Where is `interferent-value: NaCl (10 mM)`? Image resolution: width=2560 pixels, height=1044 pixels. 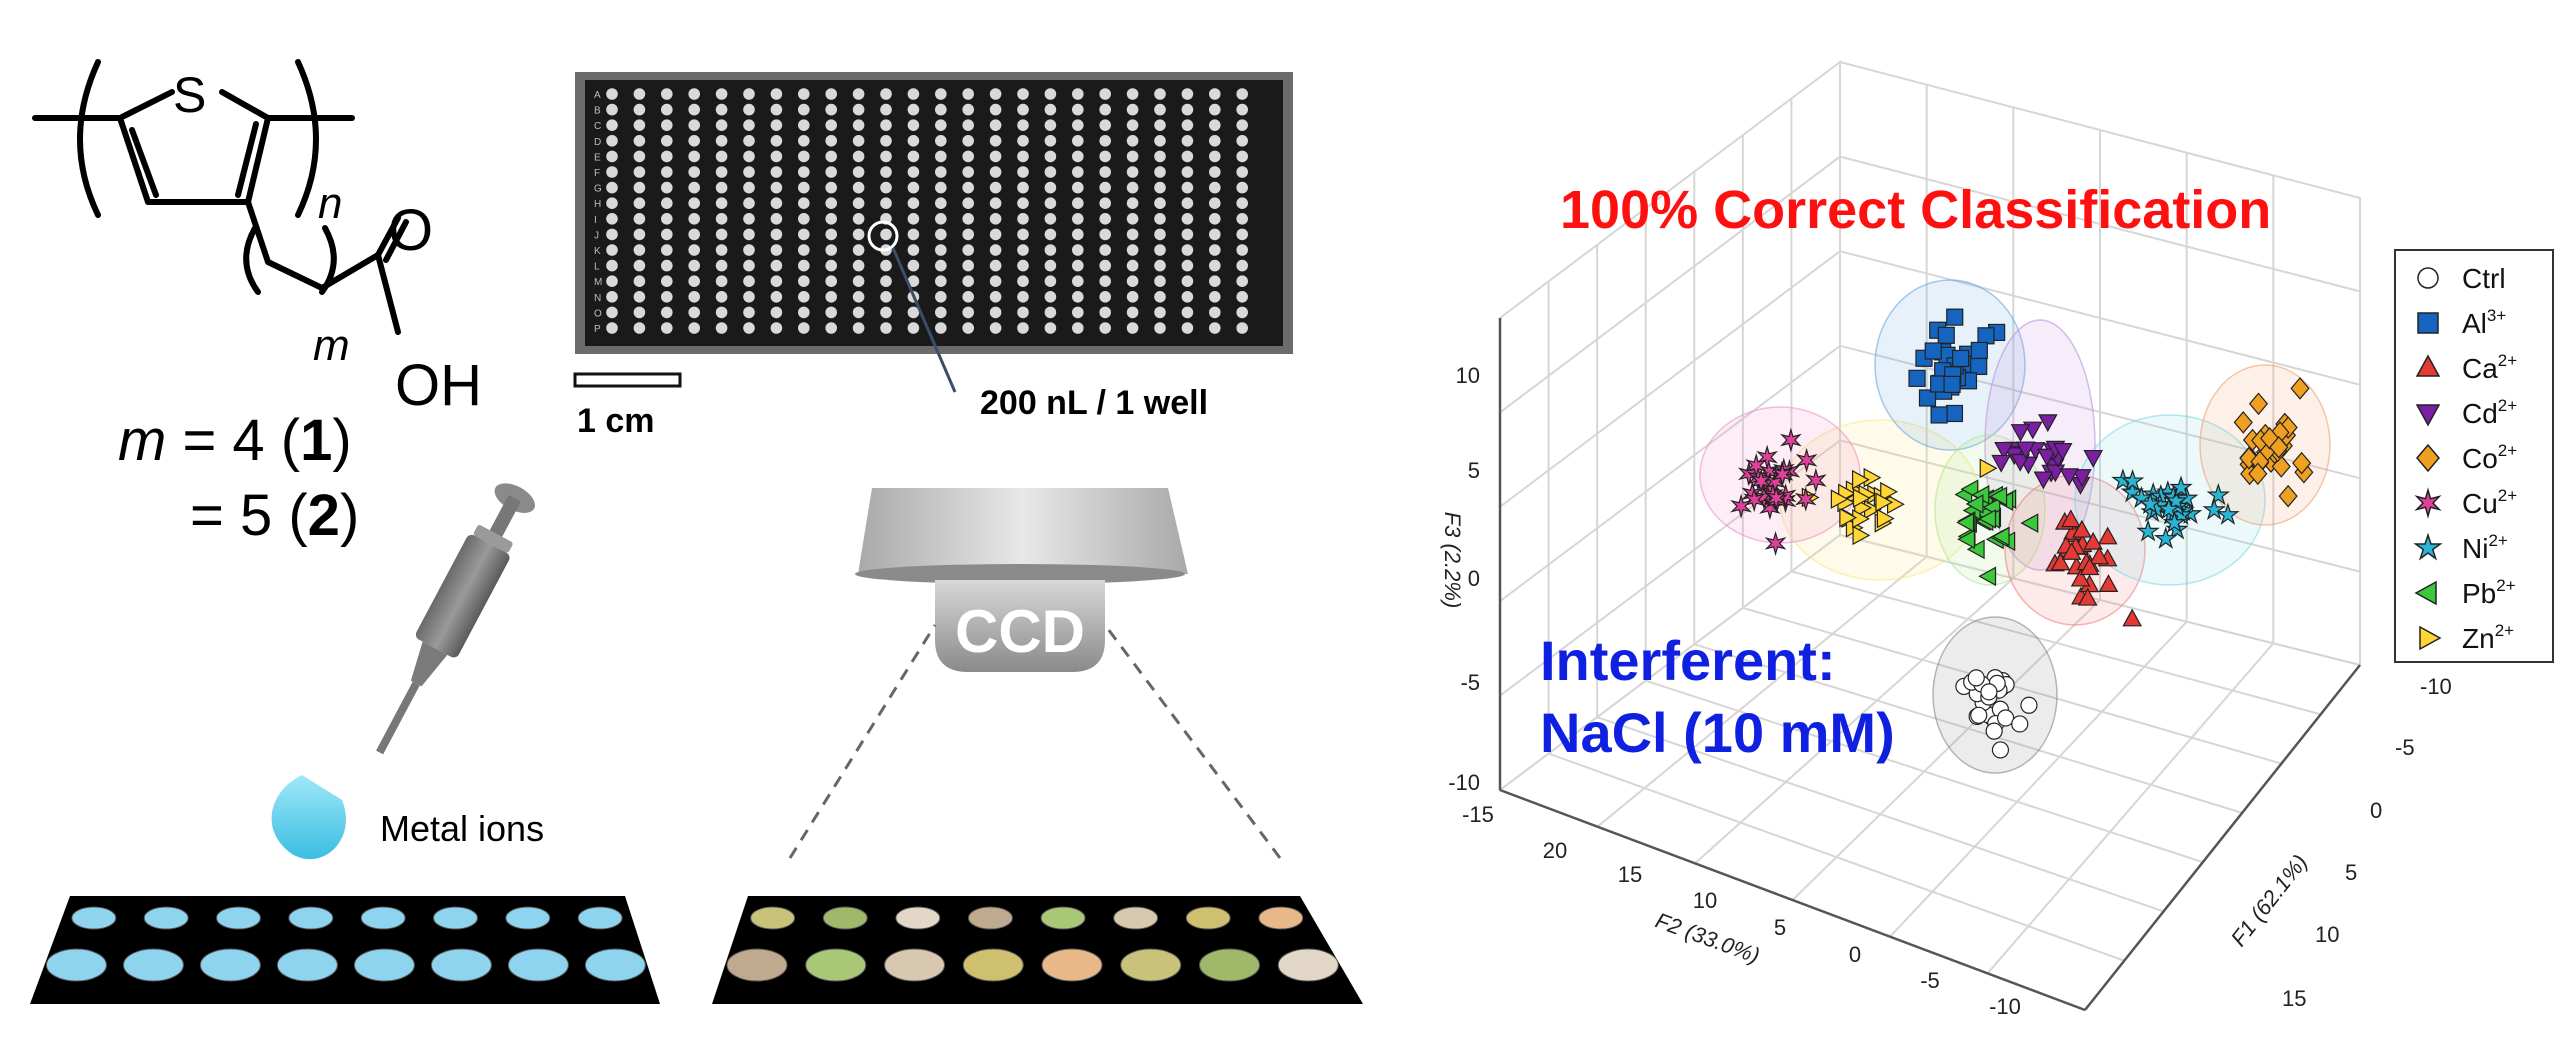 interferent-value: NaCl (10 mM) is located at coordinates (1717, 732).